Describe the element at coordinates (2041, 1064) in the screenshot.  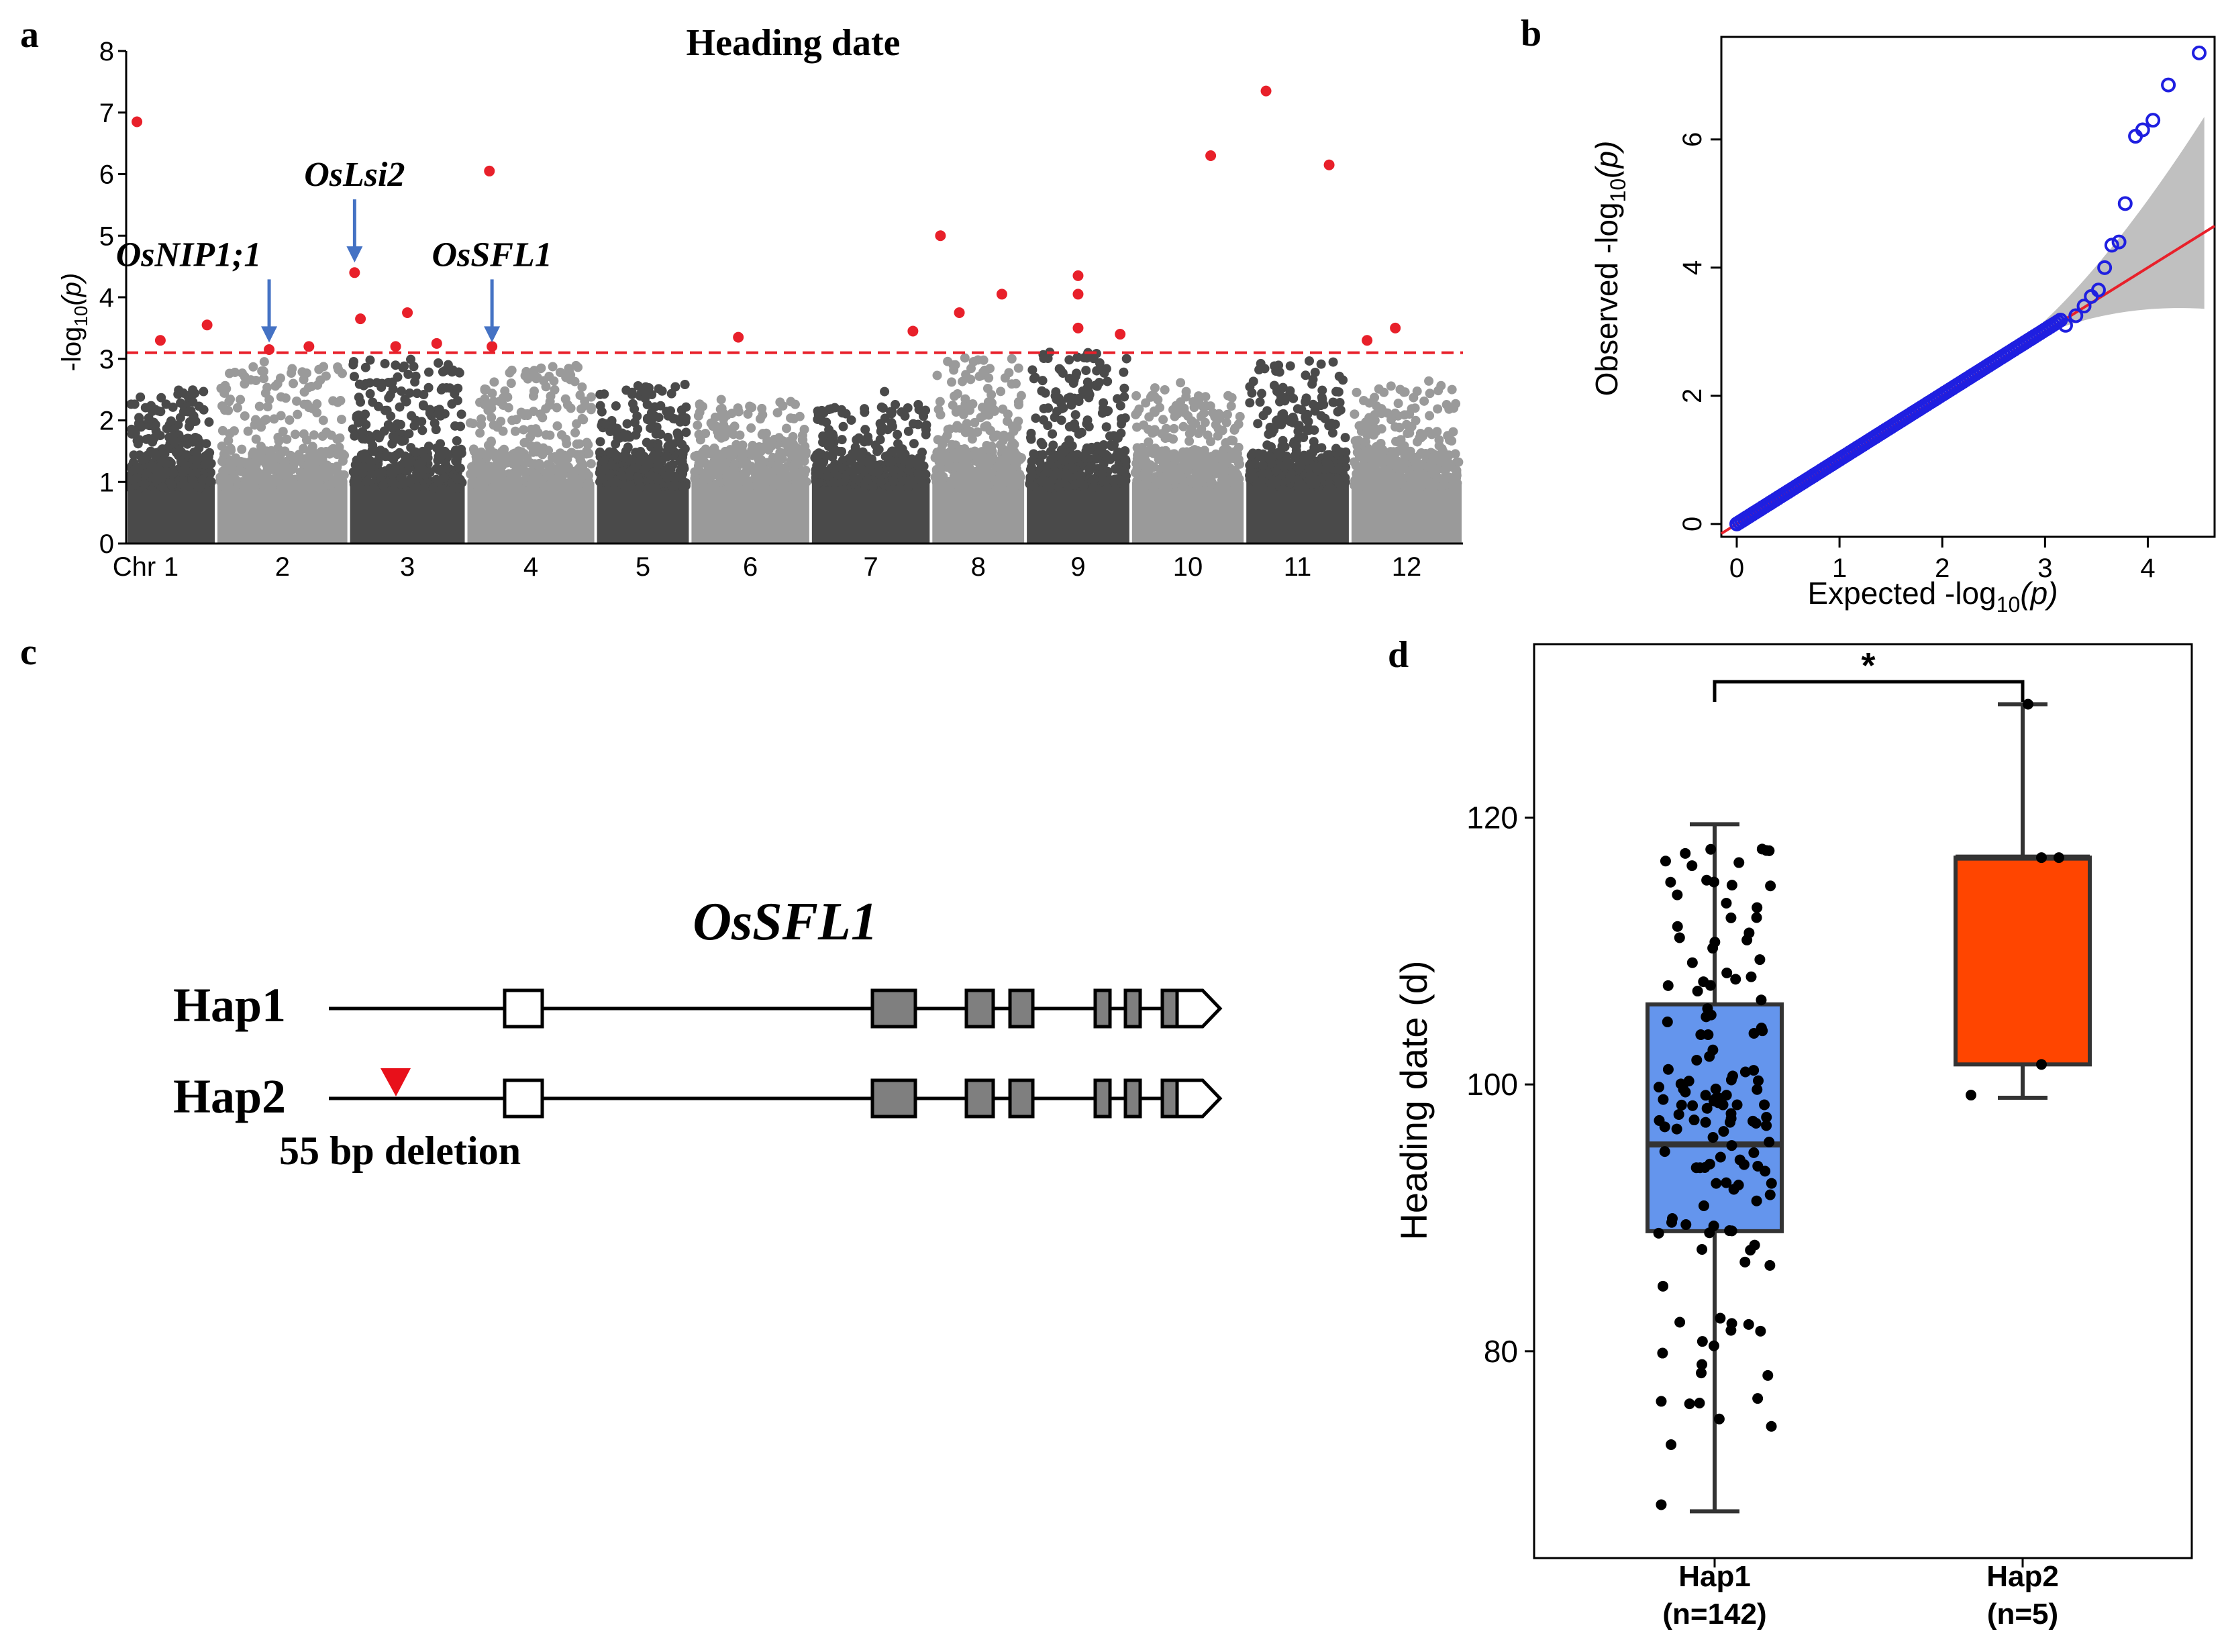
I see `hap2-point` at that location.